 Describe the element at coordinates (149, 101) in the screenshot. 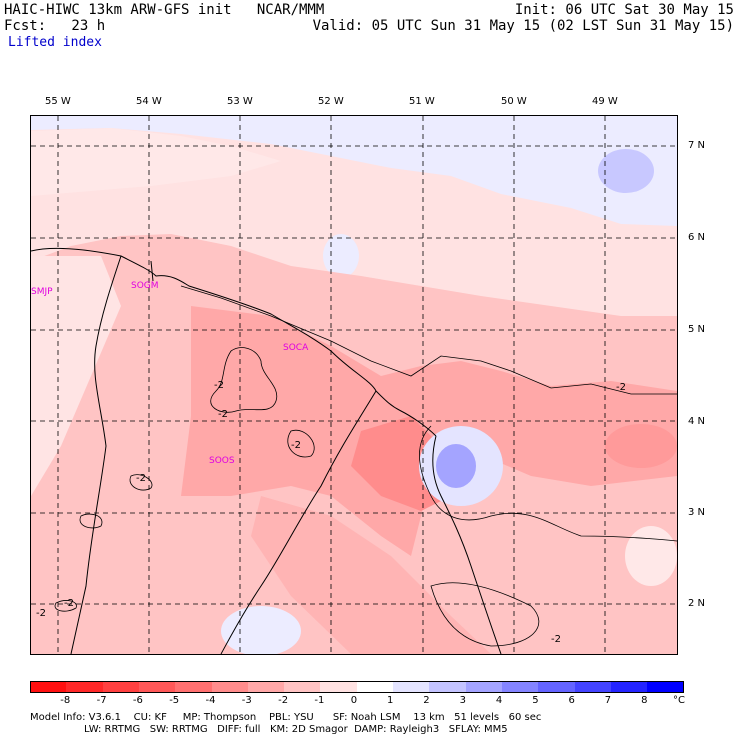

I see `lon-label: 54 W` at that location.